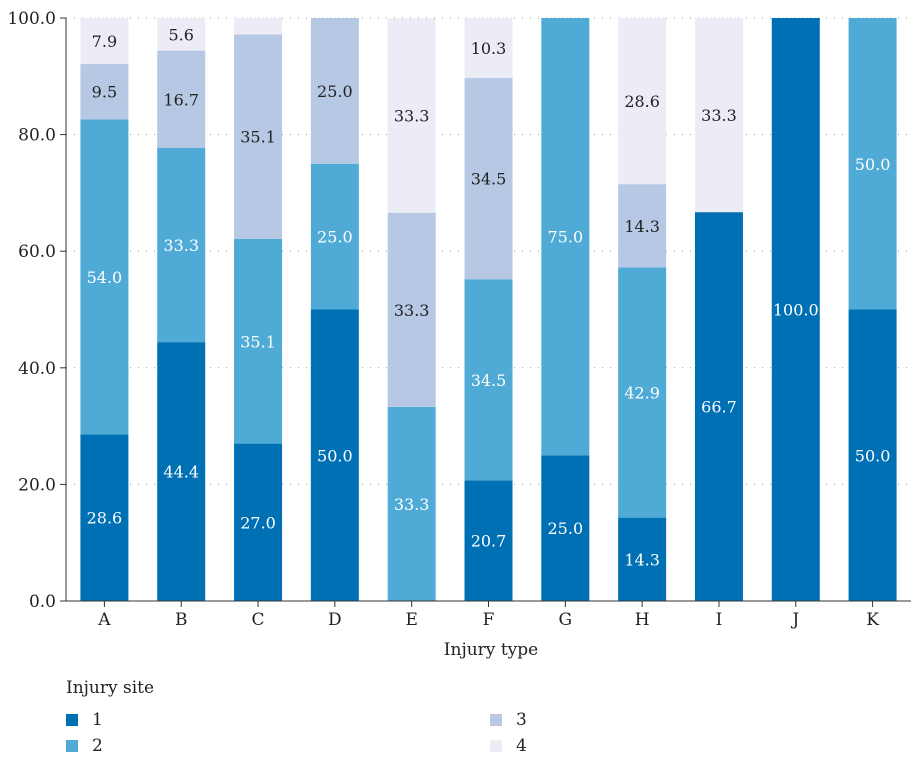 The height and width of the screenshot is (760, 911). I want to click on legend-item-2: 2, so click(84, 746).